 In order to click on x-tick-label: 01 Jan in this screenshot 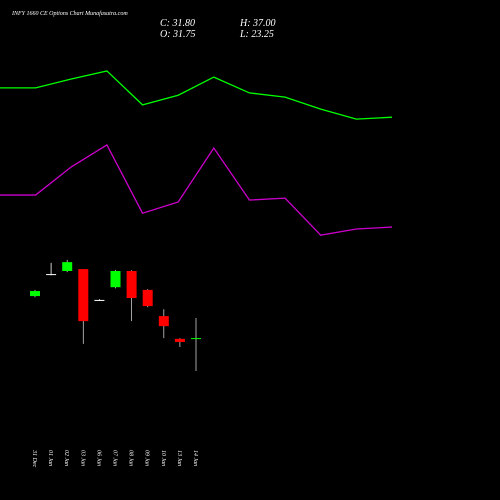, I will do `click(50, 458)`.